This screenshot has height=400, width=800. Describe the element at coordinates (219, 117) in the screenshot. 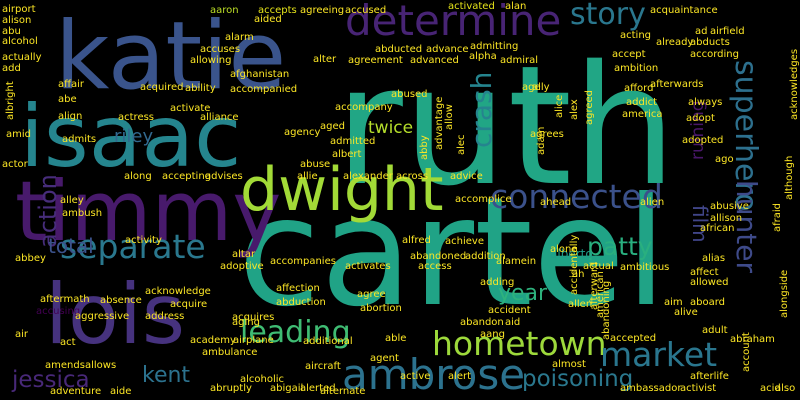

I see `cloud-word: alliance` at that location.